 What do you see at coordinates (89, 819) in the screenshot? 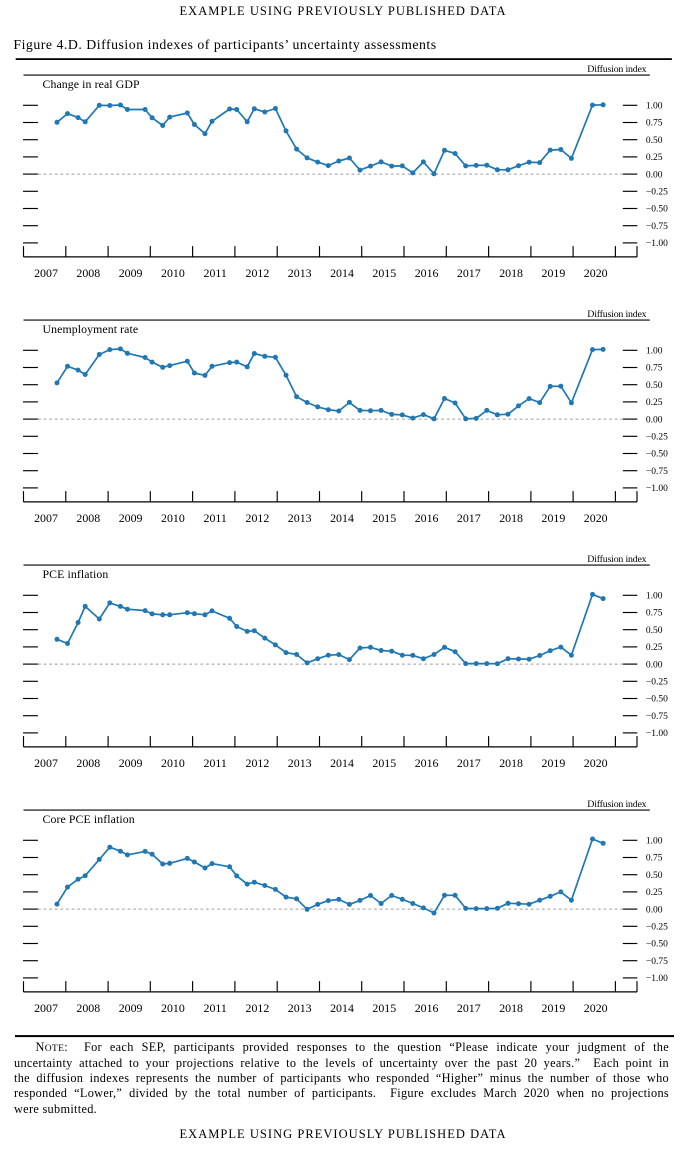
I see `svg-text: Core PCE inflation` at bounding box center [89, 819].